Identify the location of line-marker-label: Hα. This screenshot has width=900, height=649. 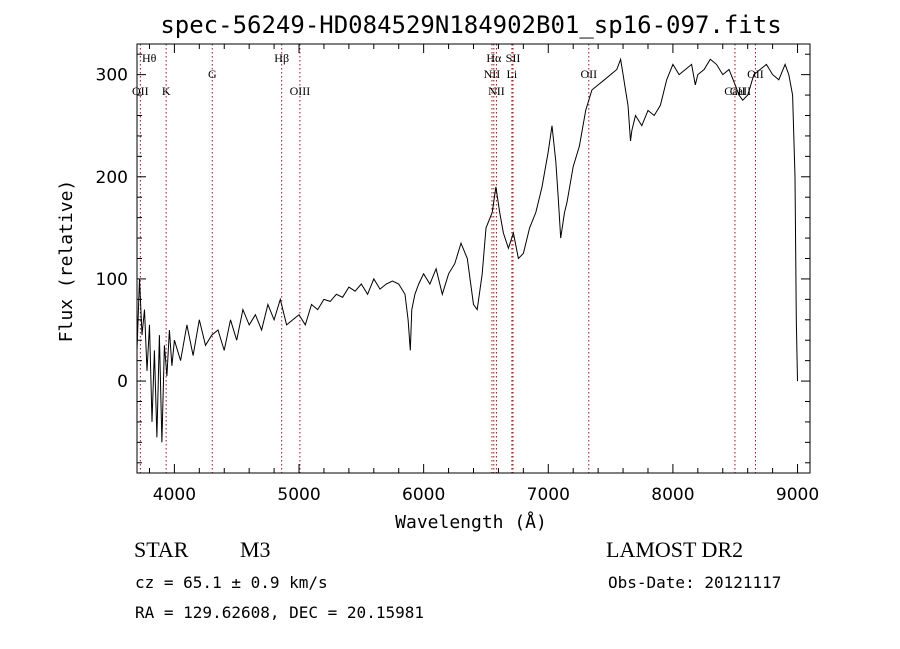
(494, 58).